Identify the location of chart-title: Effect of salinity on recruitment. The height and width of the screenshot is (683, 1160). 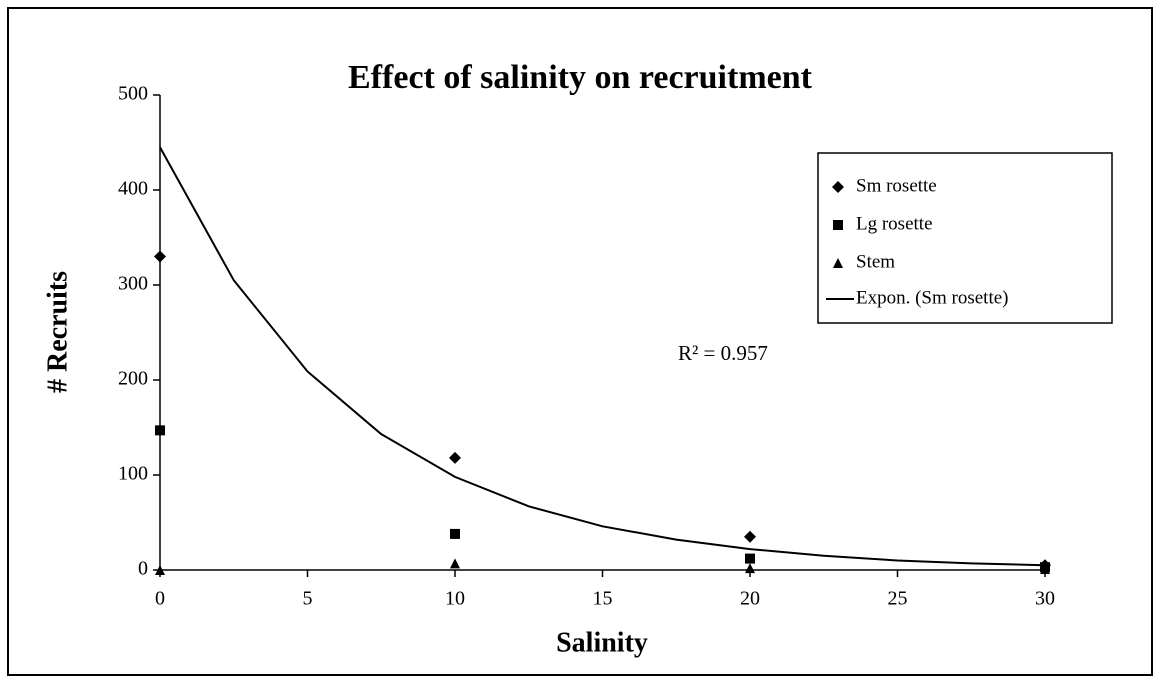
(580, 77).